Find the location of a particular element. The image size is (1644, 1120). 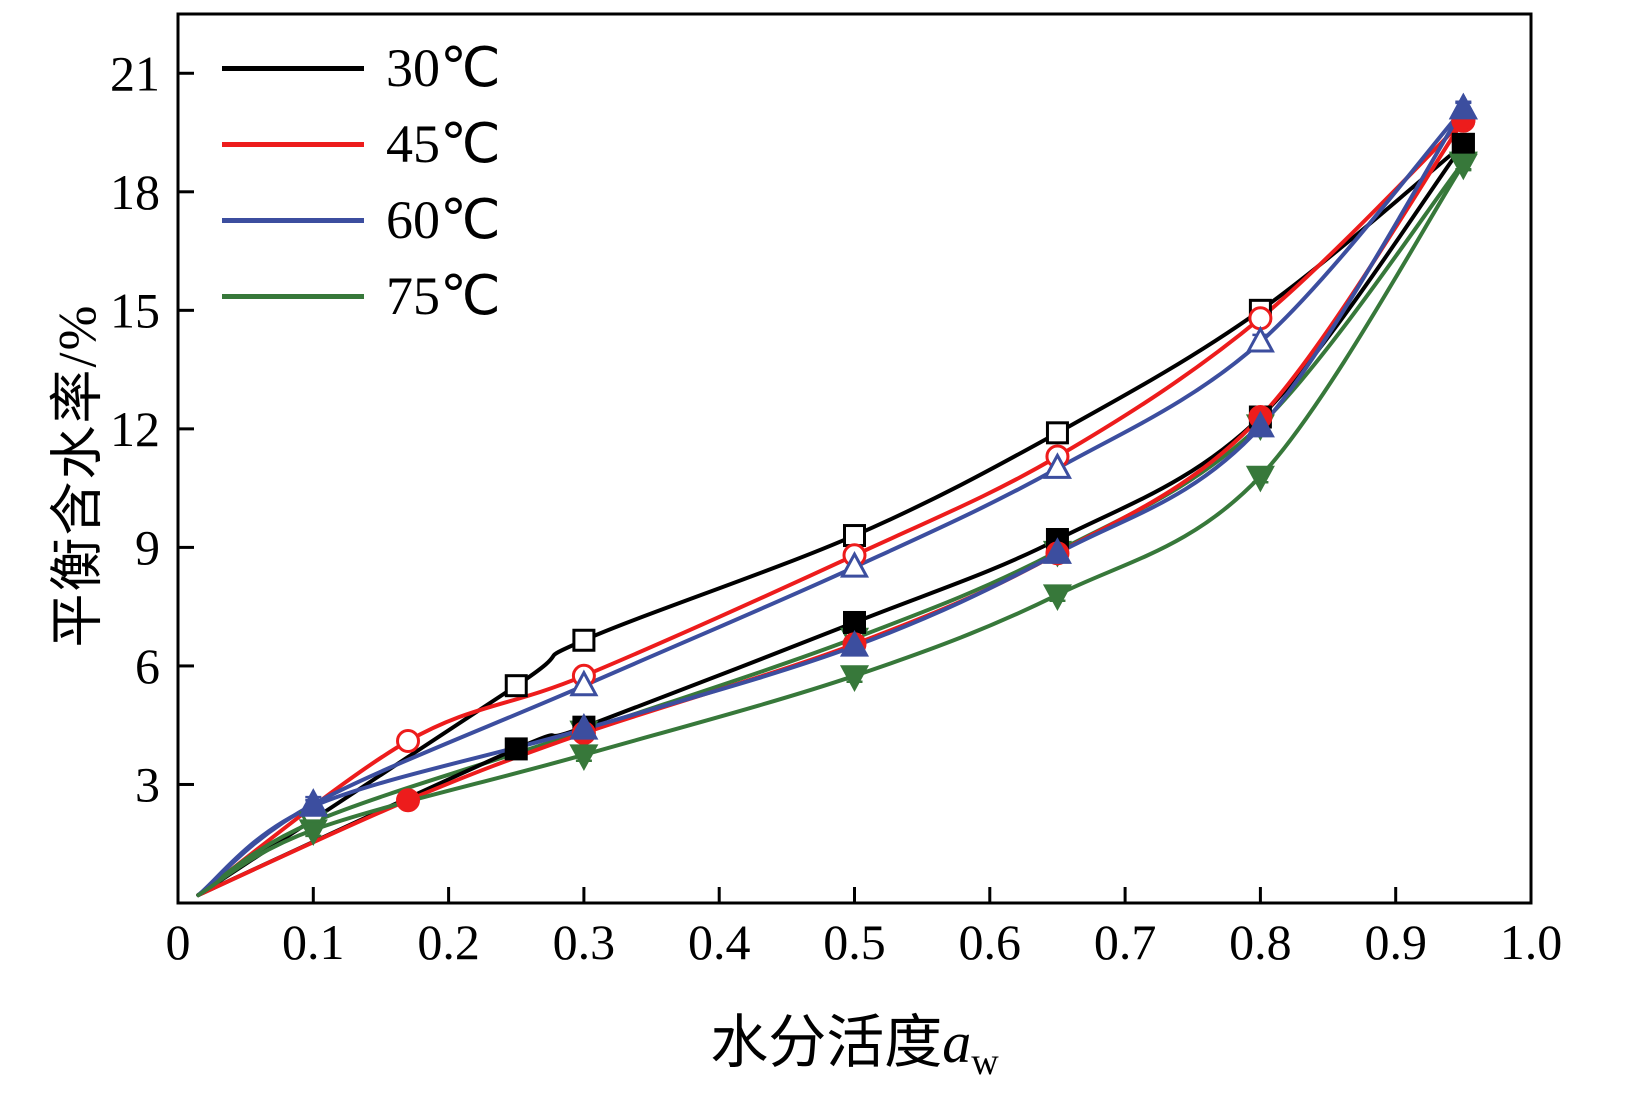

legend-item-30: 30℃ is located at coordinates (361, 68).